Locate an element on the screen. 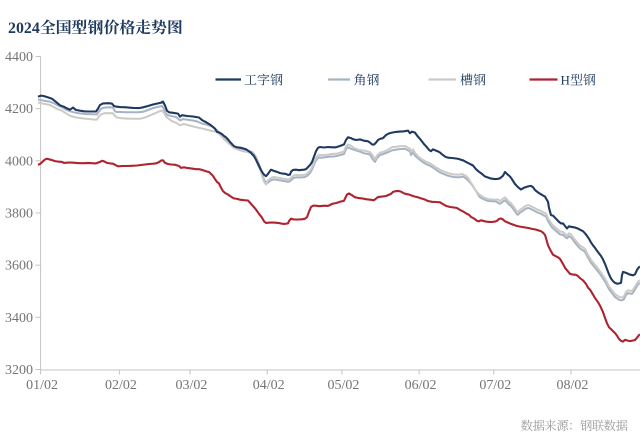 The width and height of the screenshot is (640, 436). svg-text: 3200 is located at coordinates (19, 370).